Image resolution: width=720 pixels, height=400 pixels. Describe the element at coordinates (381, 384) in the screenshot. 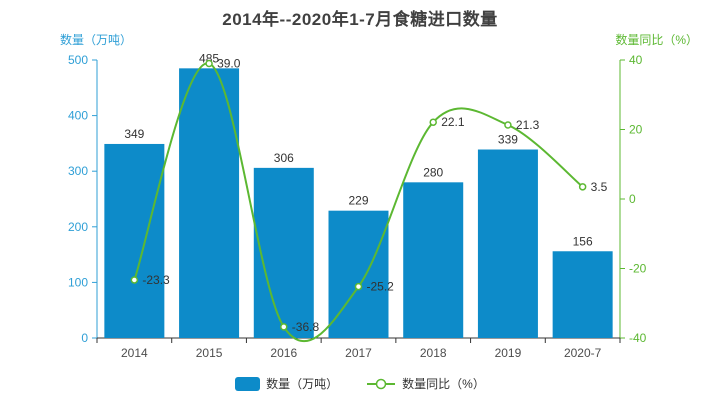

I see `line-series-swatch` at that location.